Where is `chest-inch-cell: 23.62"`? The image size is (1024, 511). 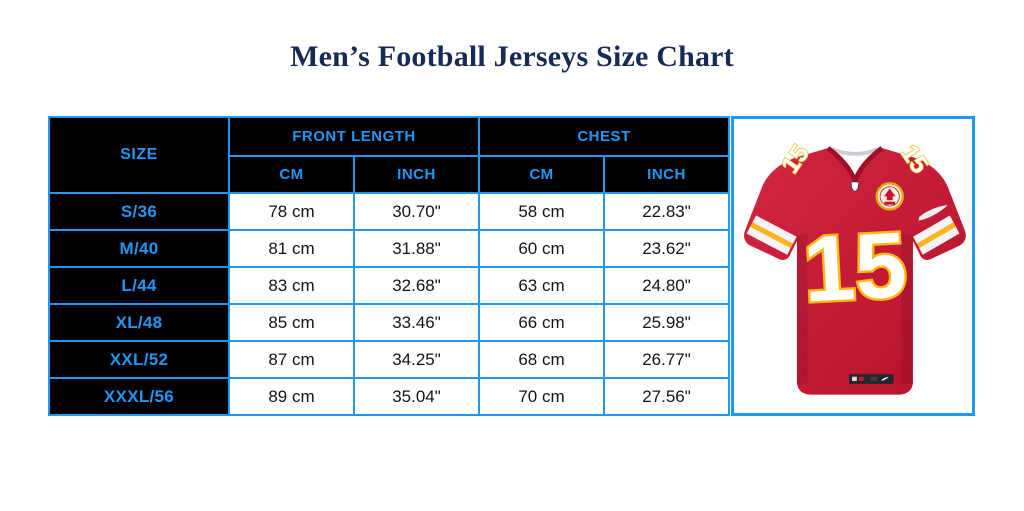
chest-inch-cell: 23.62" is located at coordinates (666, 248).